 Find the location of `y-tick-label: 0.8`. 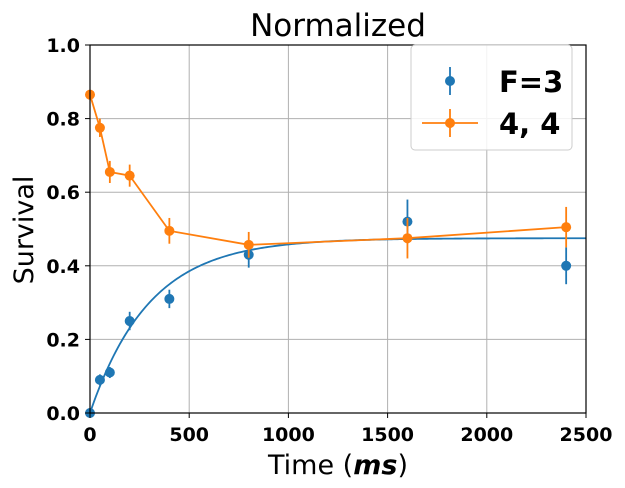

y-tick-label: 0.8 is located at coordinates (63, 120).